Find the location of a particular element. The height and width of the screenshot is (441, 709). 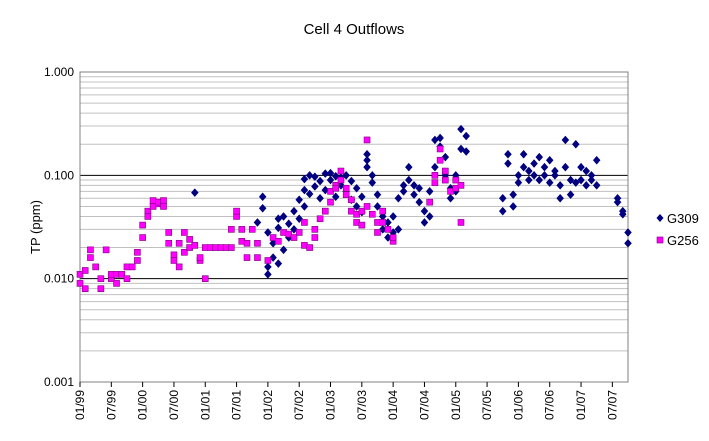

legend-label-g256: G256 is located at coordinates (683, 240).